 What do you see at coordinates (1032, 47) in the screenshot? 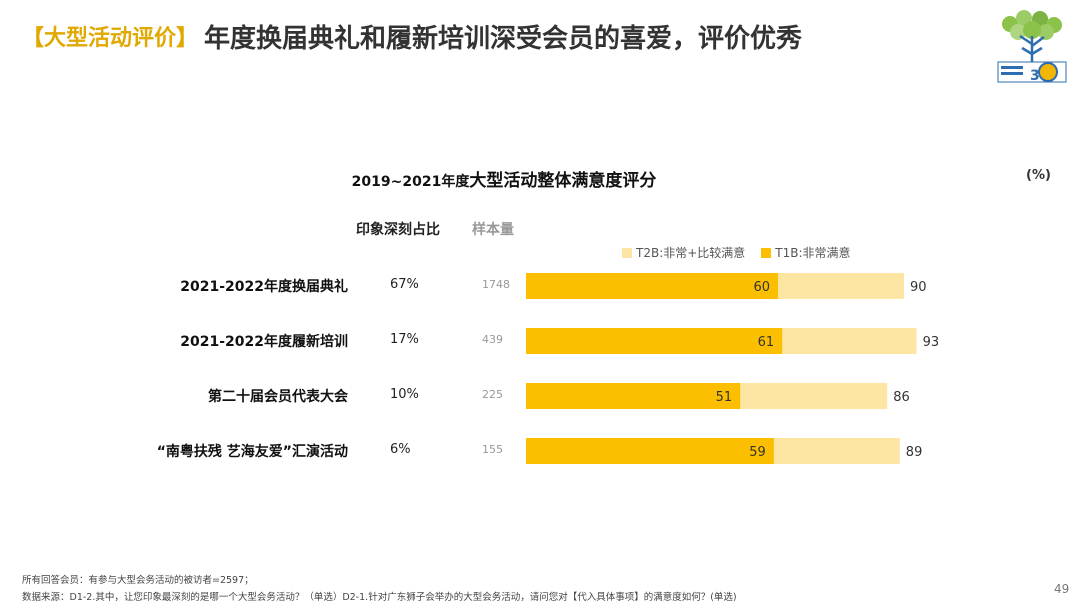
I see `organization-logo-icon: 3` at bounding box center [1032, 47].